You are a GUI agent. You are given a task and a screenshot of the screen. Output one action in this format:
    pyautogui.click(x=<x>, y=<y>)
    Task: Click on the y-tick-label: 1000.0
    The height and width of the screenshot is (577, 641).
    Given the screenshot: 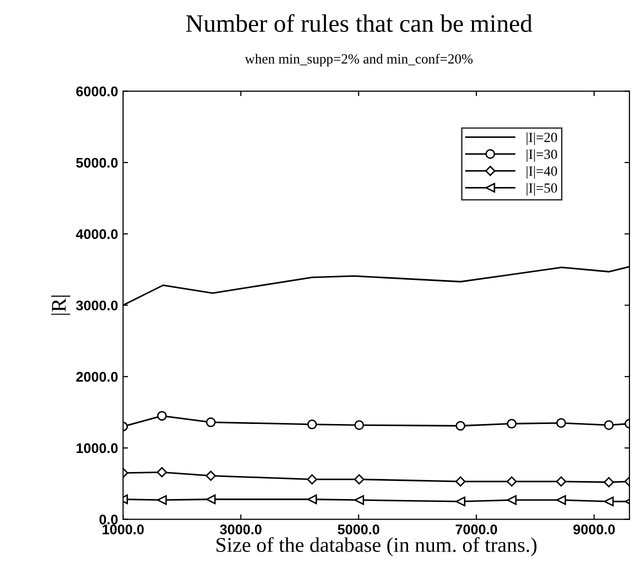 What is the action you would take?
    pyautogui.click(x=97, y=448)
    